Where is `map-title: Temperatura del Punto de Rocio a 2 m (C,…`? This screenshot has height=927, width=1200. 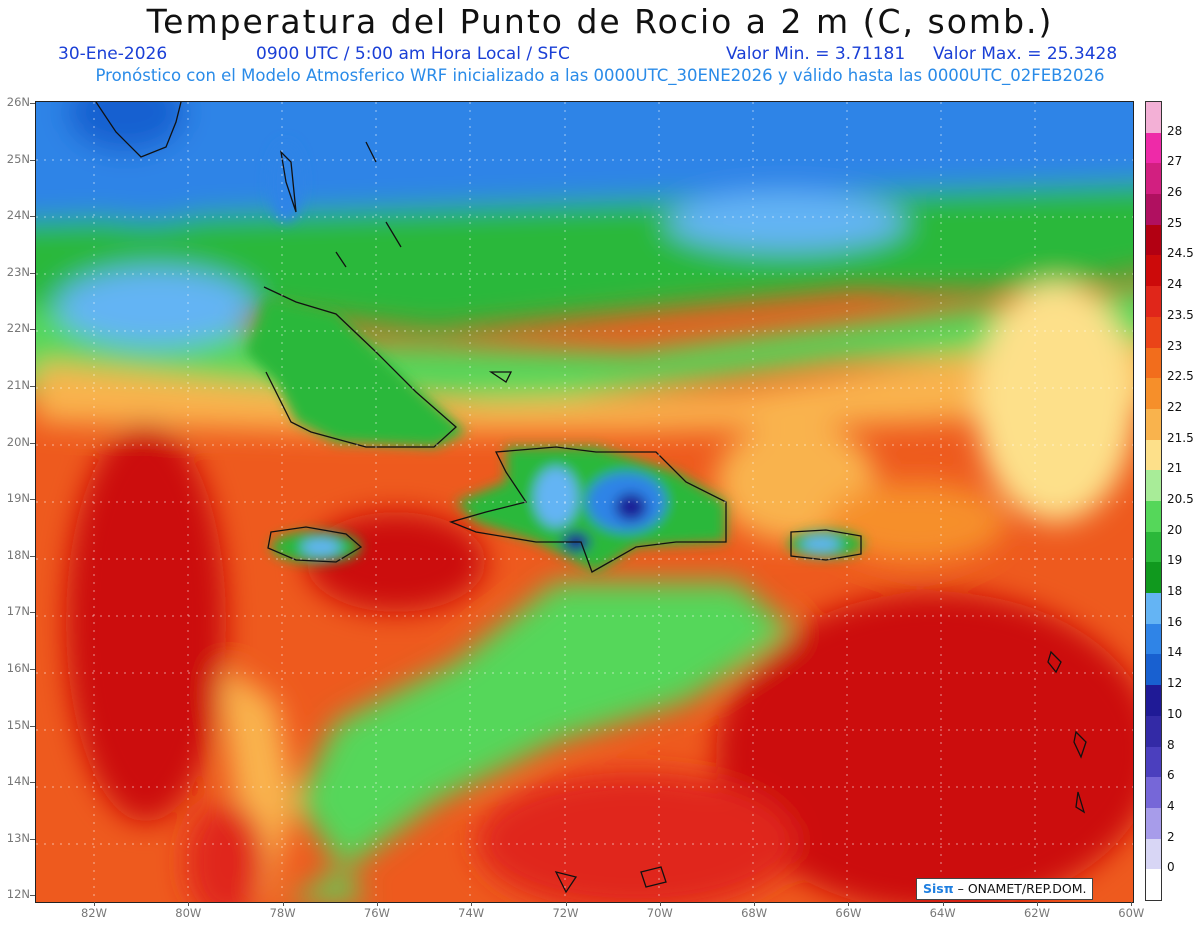
map-title: Temperatura del Punto de Rocio a 2 m (C,… is located at coordinates (600, 21).